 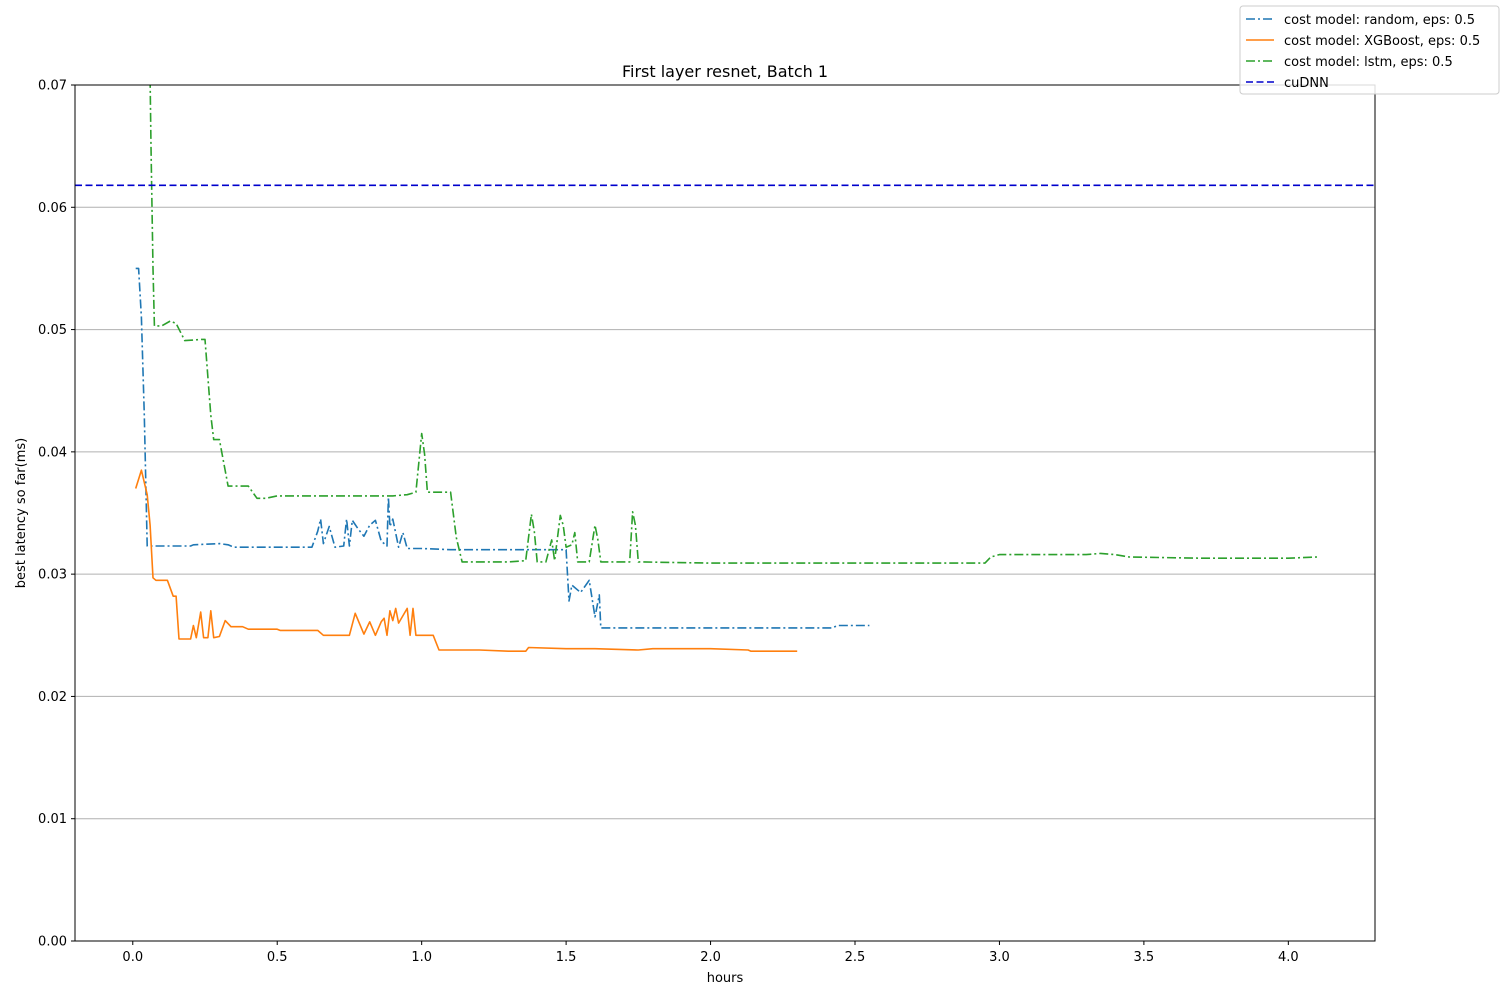 I want to click on chart-title: First layer resnet, Batch 1, so click(x=725, y=71).